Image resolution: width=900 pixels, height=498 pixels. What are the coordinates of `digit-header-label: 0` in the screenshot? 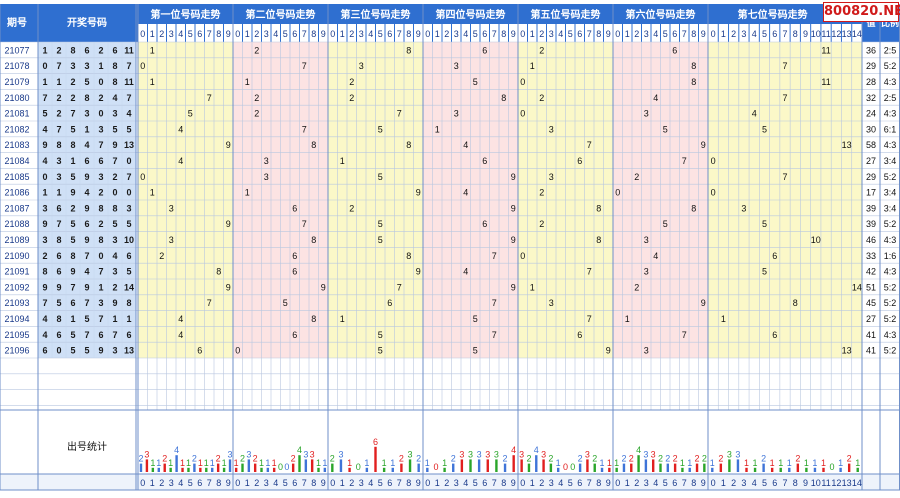 It's located at (522, 34).